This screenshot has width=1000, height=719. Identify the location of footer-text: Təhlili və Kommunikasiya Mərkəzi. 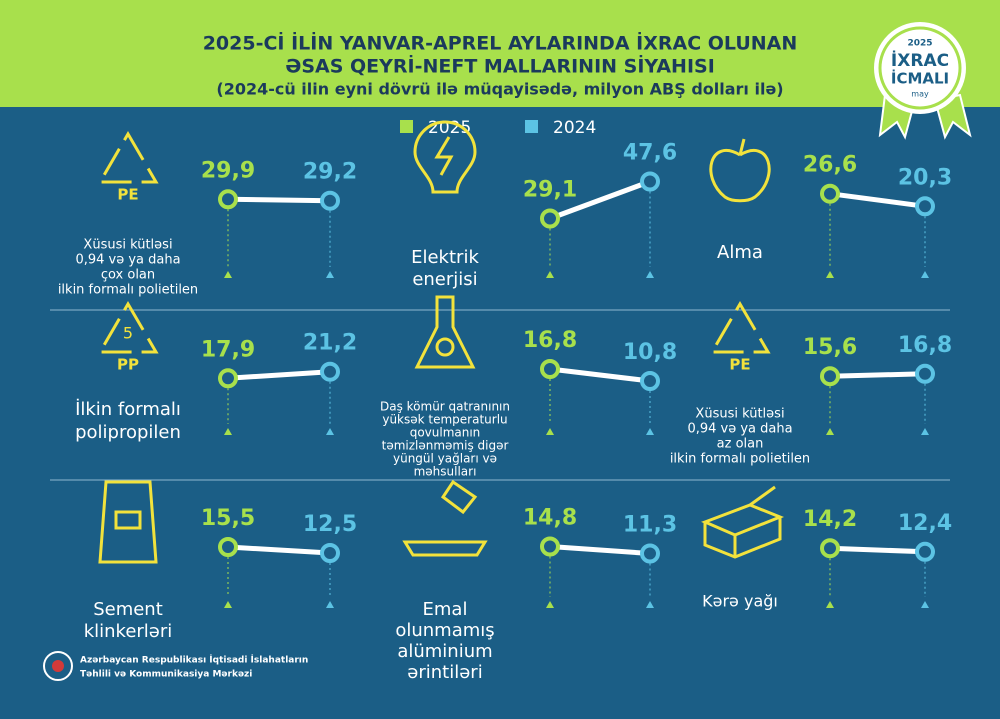
(166, 675).